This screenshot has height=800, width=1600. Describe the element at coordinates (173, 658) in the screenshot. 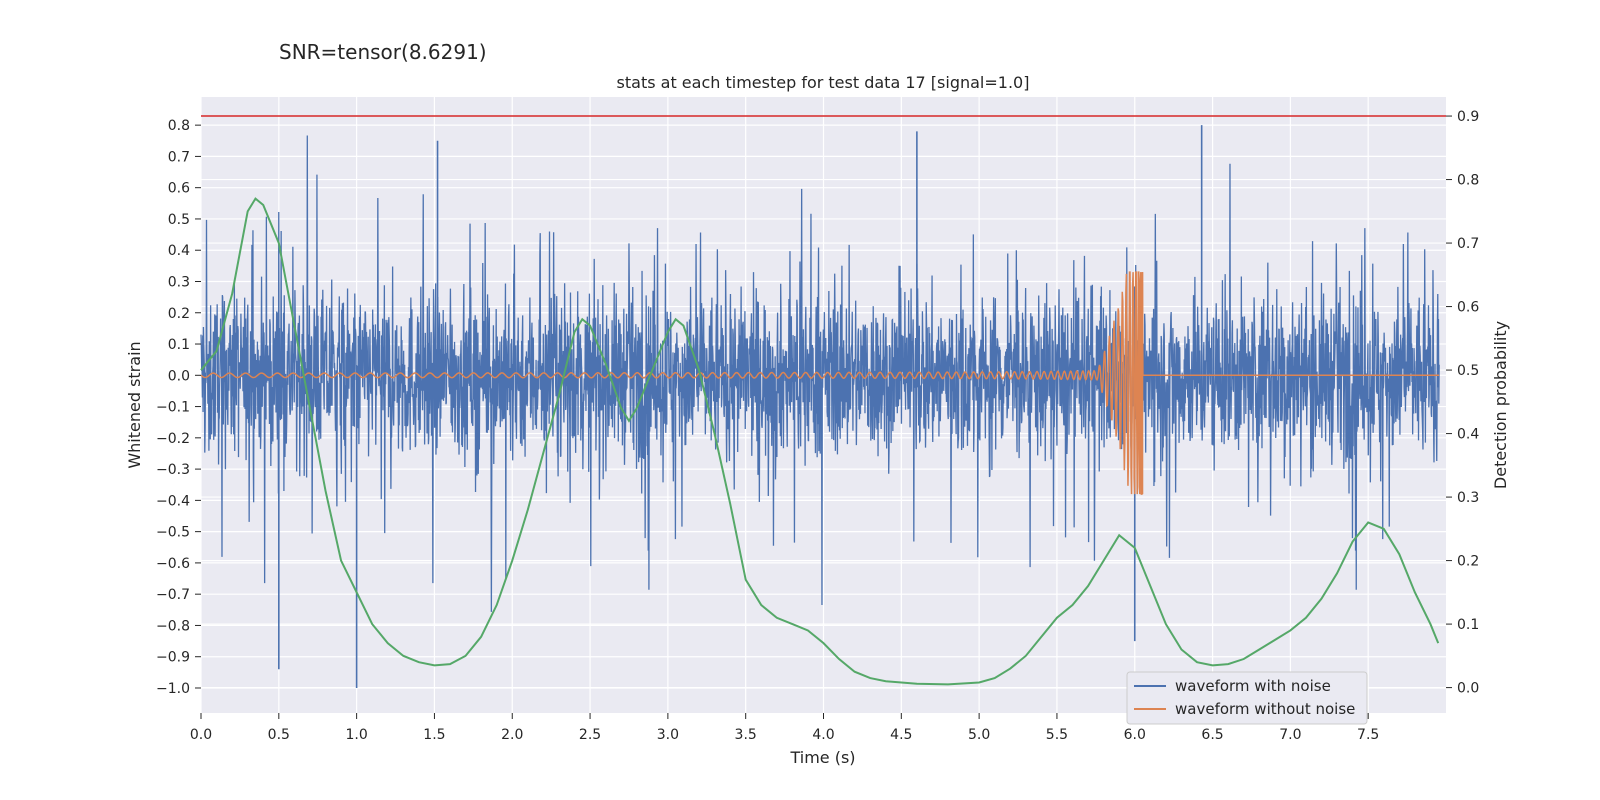

I see `y-tick-label-left: −0.9` at that location.